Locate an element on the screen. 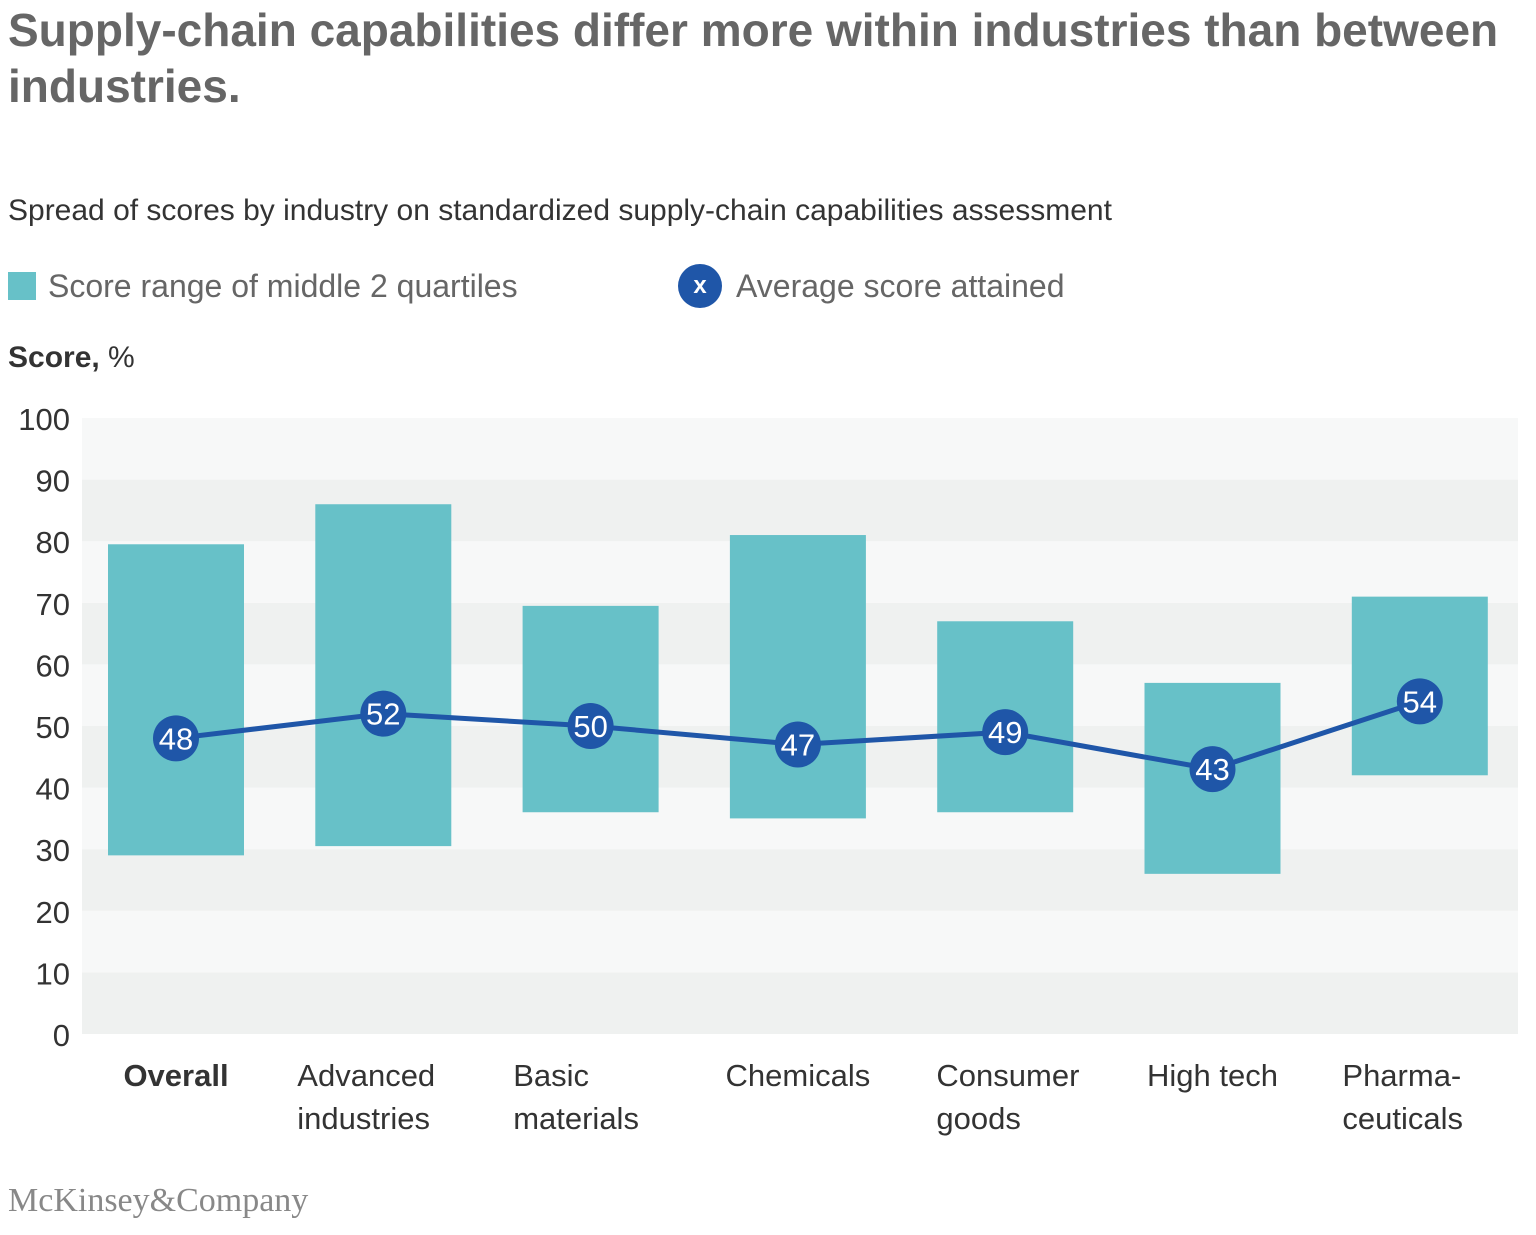  legend-average-item: x Average score attained is located at coordinates (871, 286).